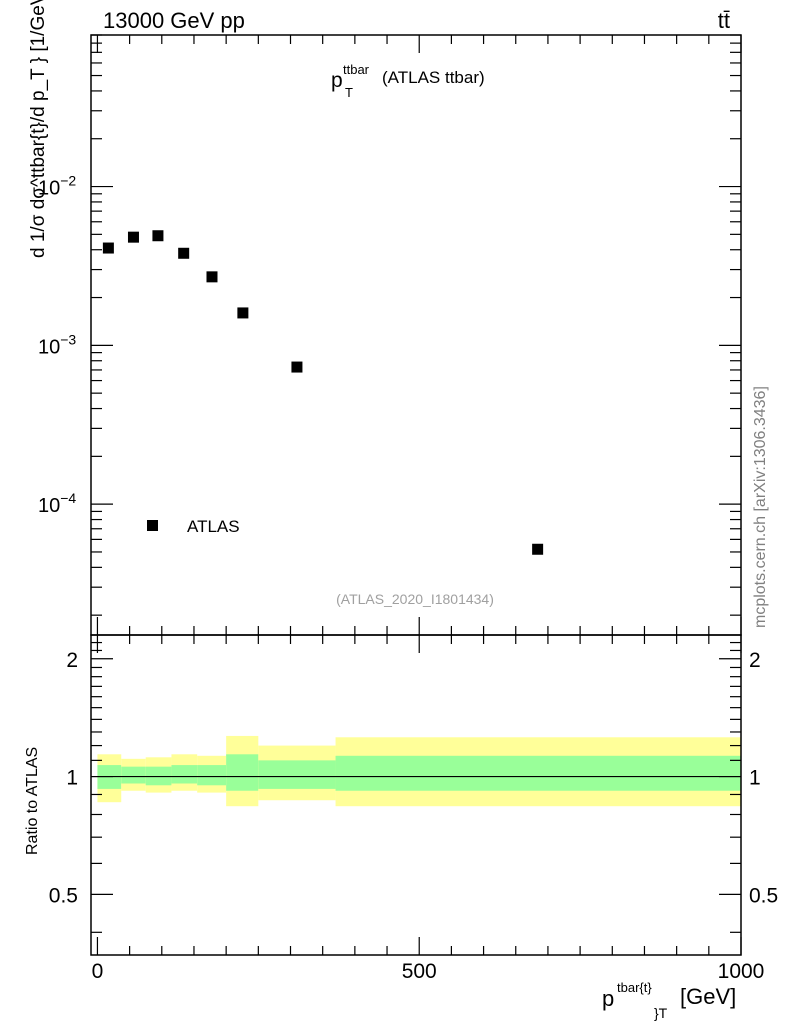 The image size is (786, 1024). I want to click on plot-title: p ttbar T (ATLAS ttbar), so click(408, 81).